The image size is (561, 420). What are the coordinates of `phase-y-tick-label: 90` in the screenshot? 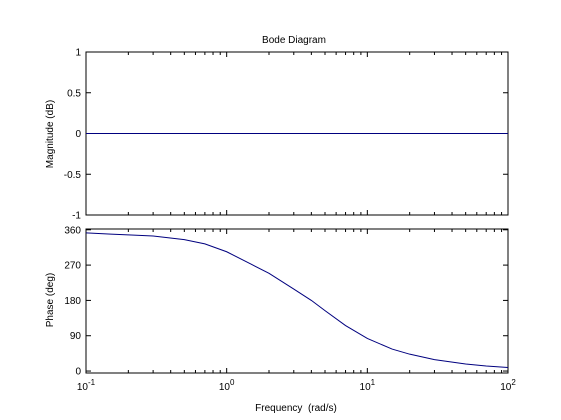 It's located at (76, 336).